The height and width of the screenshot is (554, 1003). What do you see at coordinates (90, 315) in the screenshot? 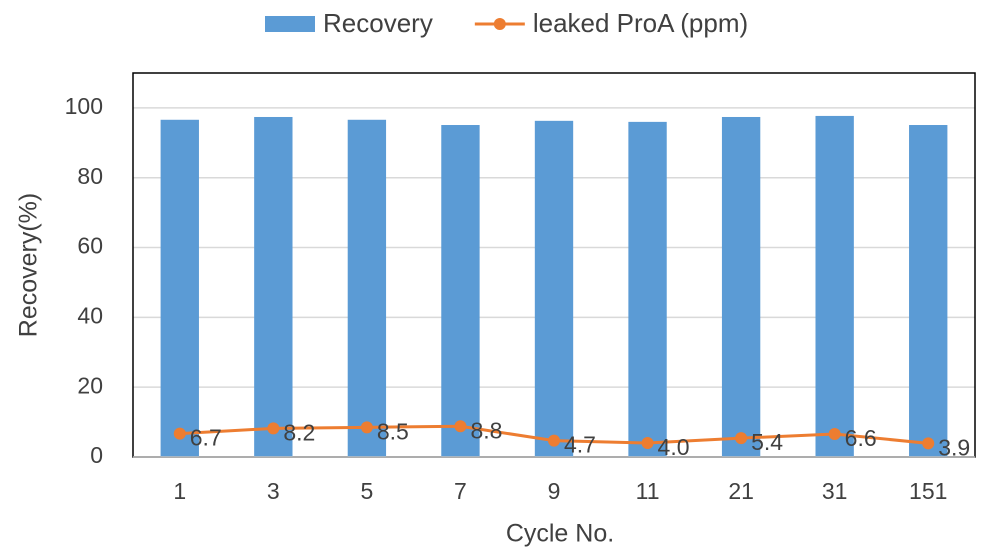
I see `y-tick-label: 40` at bounding box center [90, 315].